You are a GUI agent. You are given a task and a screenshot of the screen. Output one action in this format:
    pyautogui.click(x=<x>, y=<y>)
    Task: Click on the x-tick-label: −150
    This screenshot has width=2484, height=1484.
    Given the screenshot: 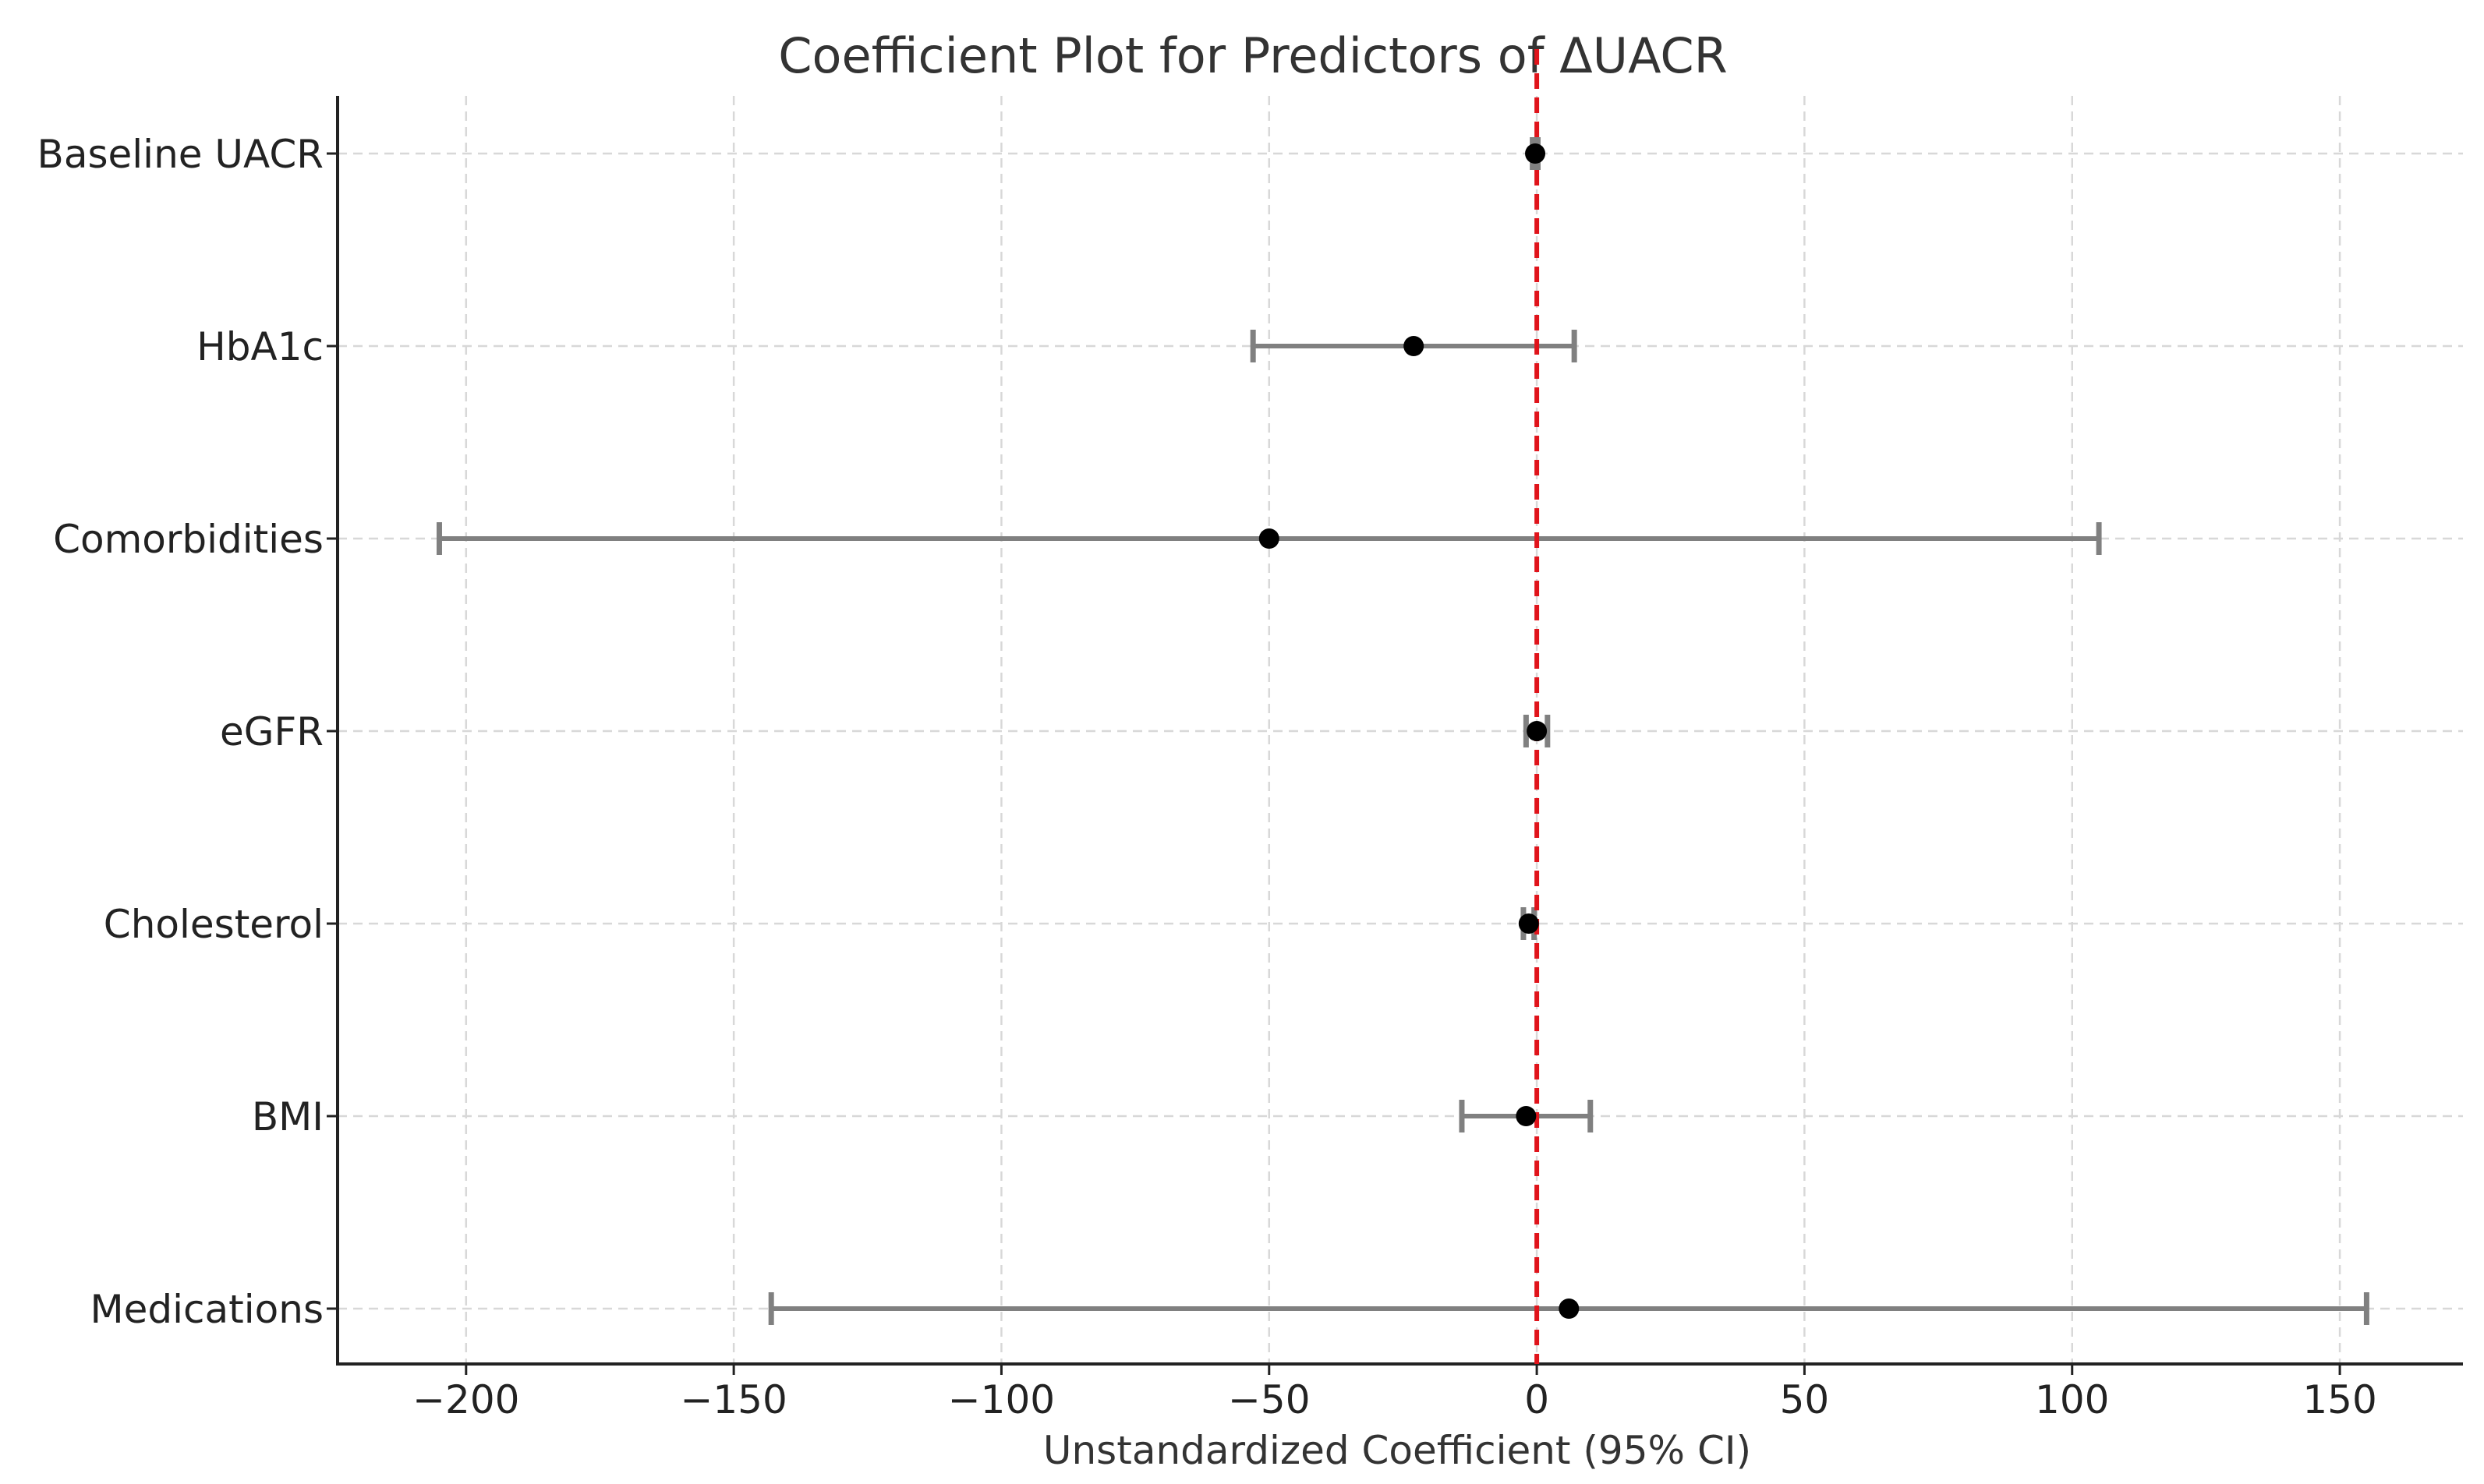 What is the action you would take?
    pyautogui.click(x=733, y=1399)
    